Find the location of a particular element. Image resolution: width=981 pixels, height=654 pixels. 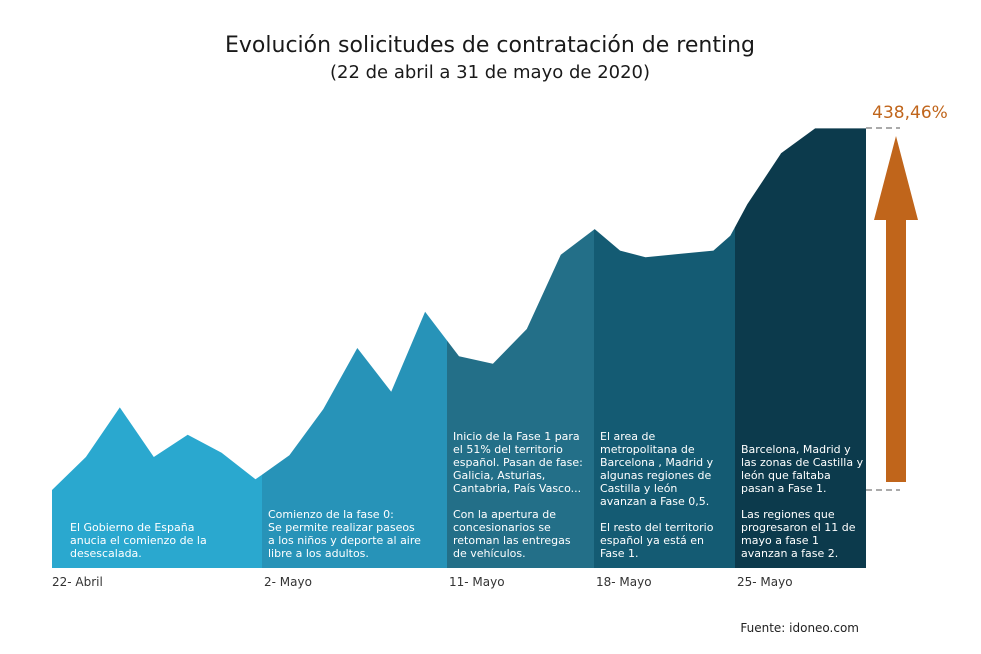

annotation-line: a los niños y deporte al aire is located at coordinates (344, 540).